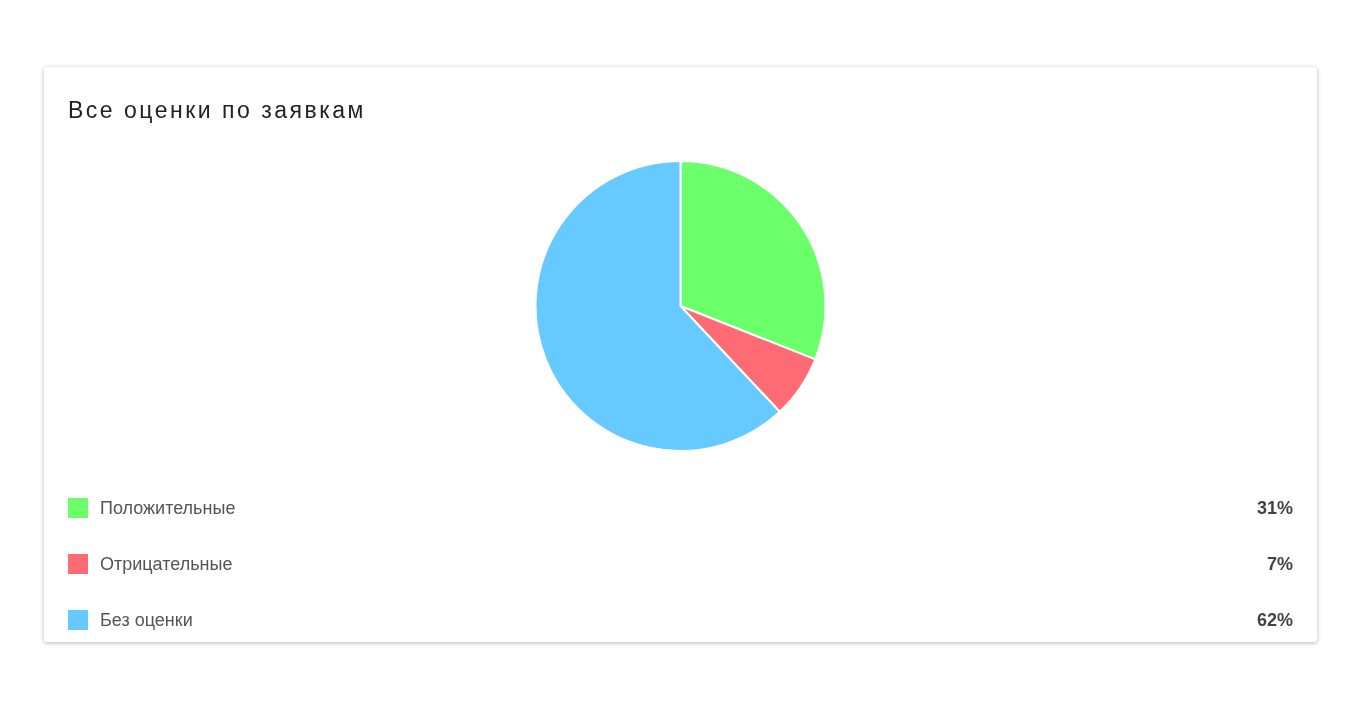 This screenshot has width=1360, height=710. Describe the element at coordinates (217, 110) in the screenshot. I see `chart-title: Все оценки по заявкам` at that location.